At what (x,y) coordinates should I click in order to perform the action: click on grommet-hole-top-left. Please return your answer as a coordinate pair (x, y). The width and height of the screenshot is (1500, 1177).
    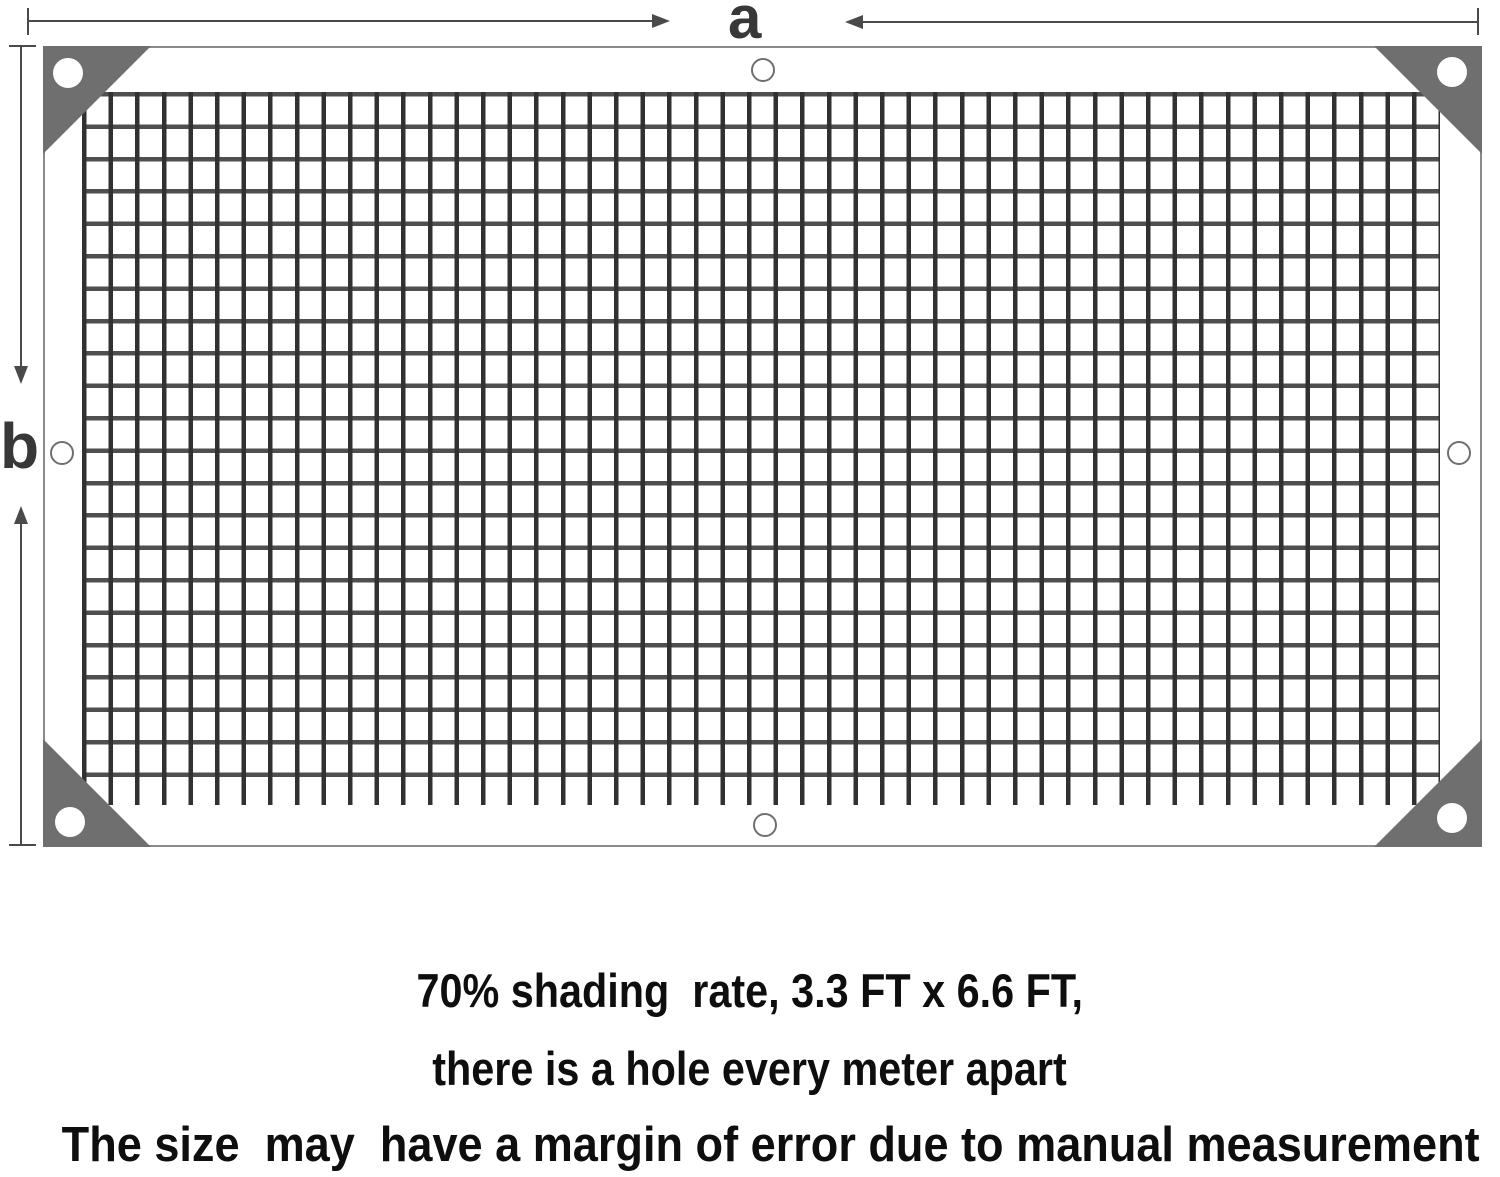
    Looking at the image, I should click on (68, 73).